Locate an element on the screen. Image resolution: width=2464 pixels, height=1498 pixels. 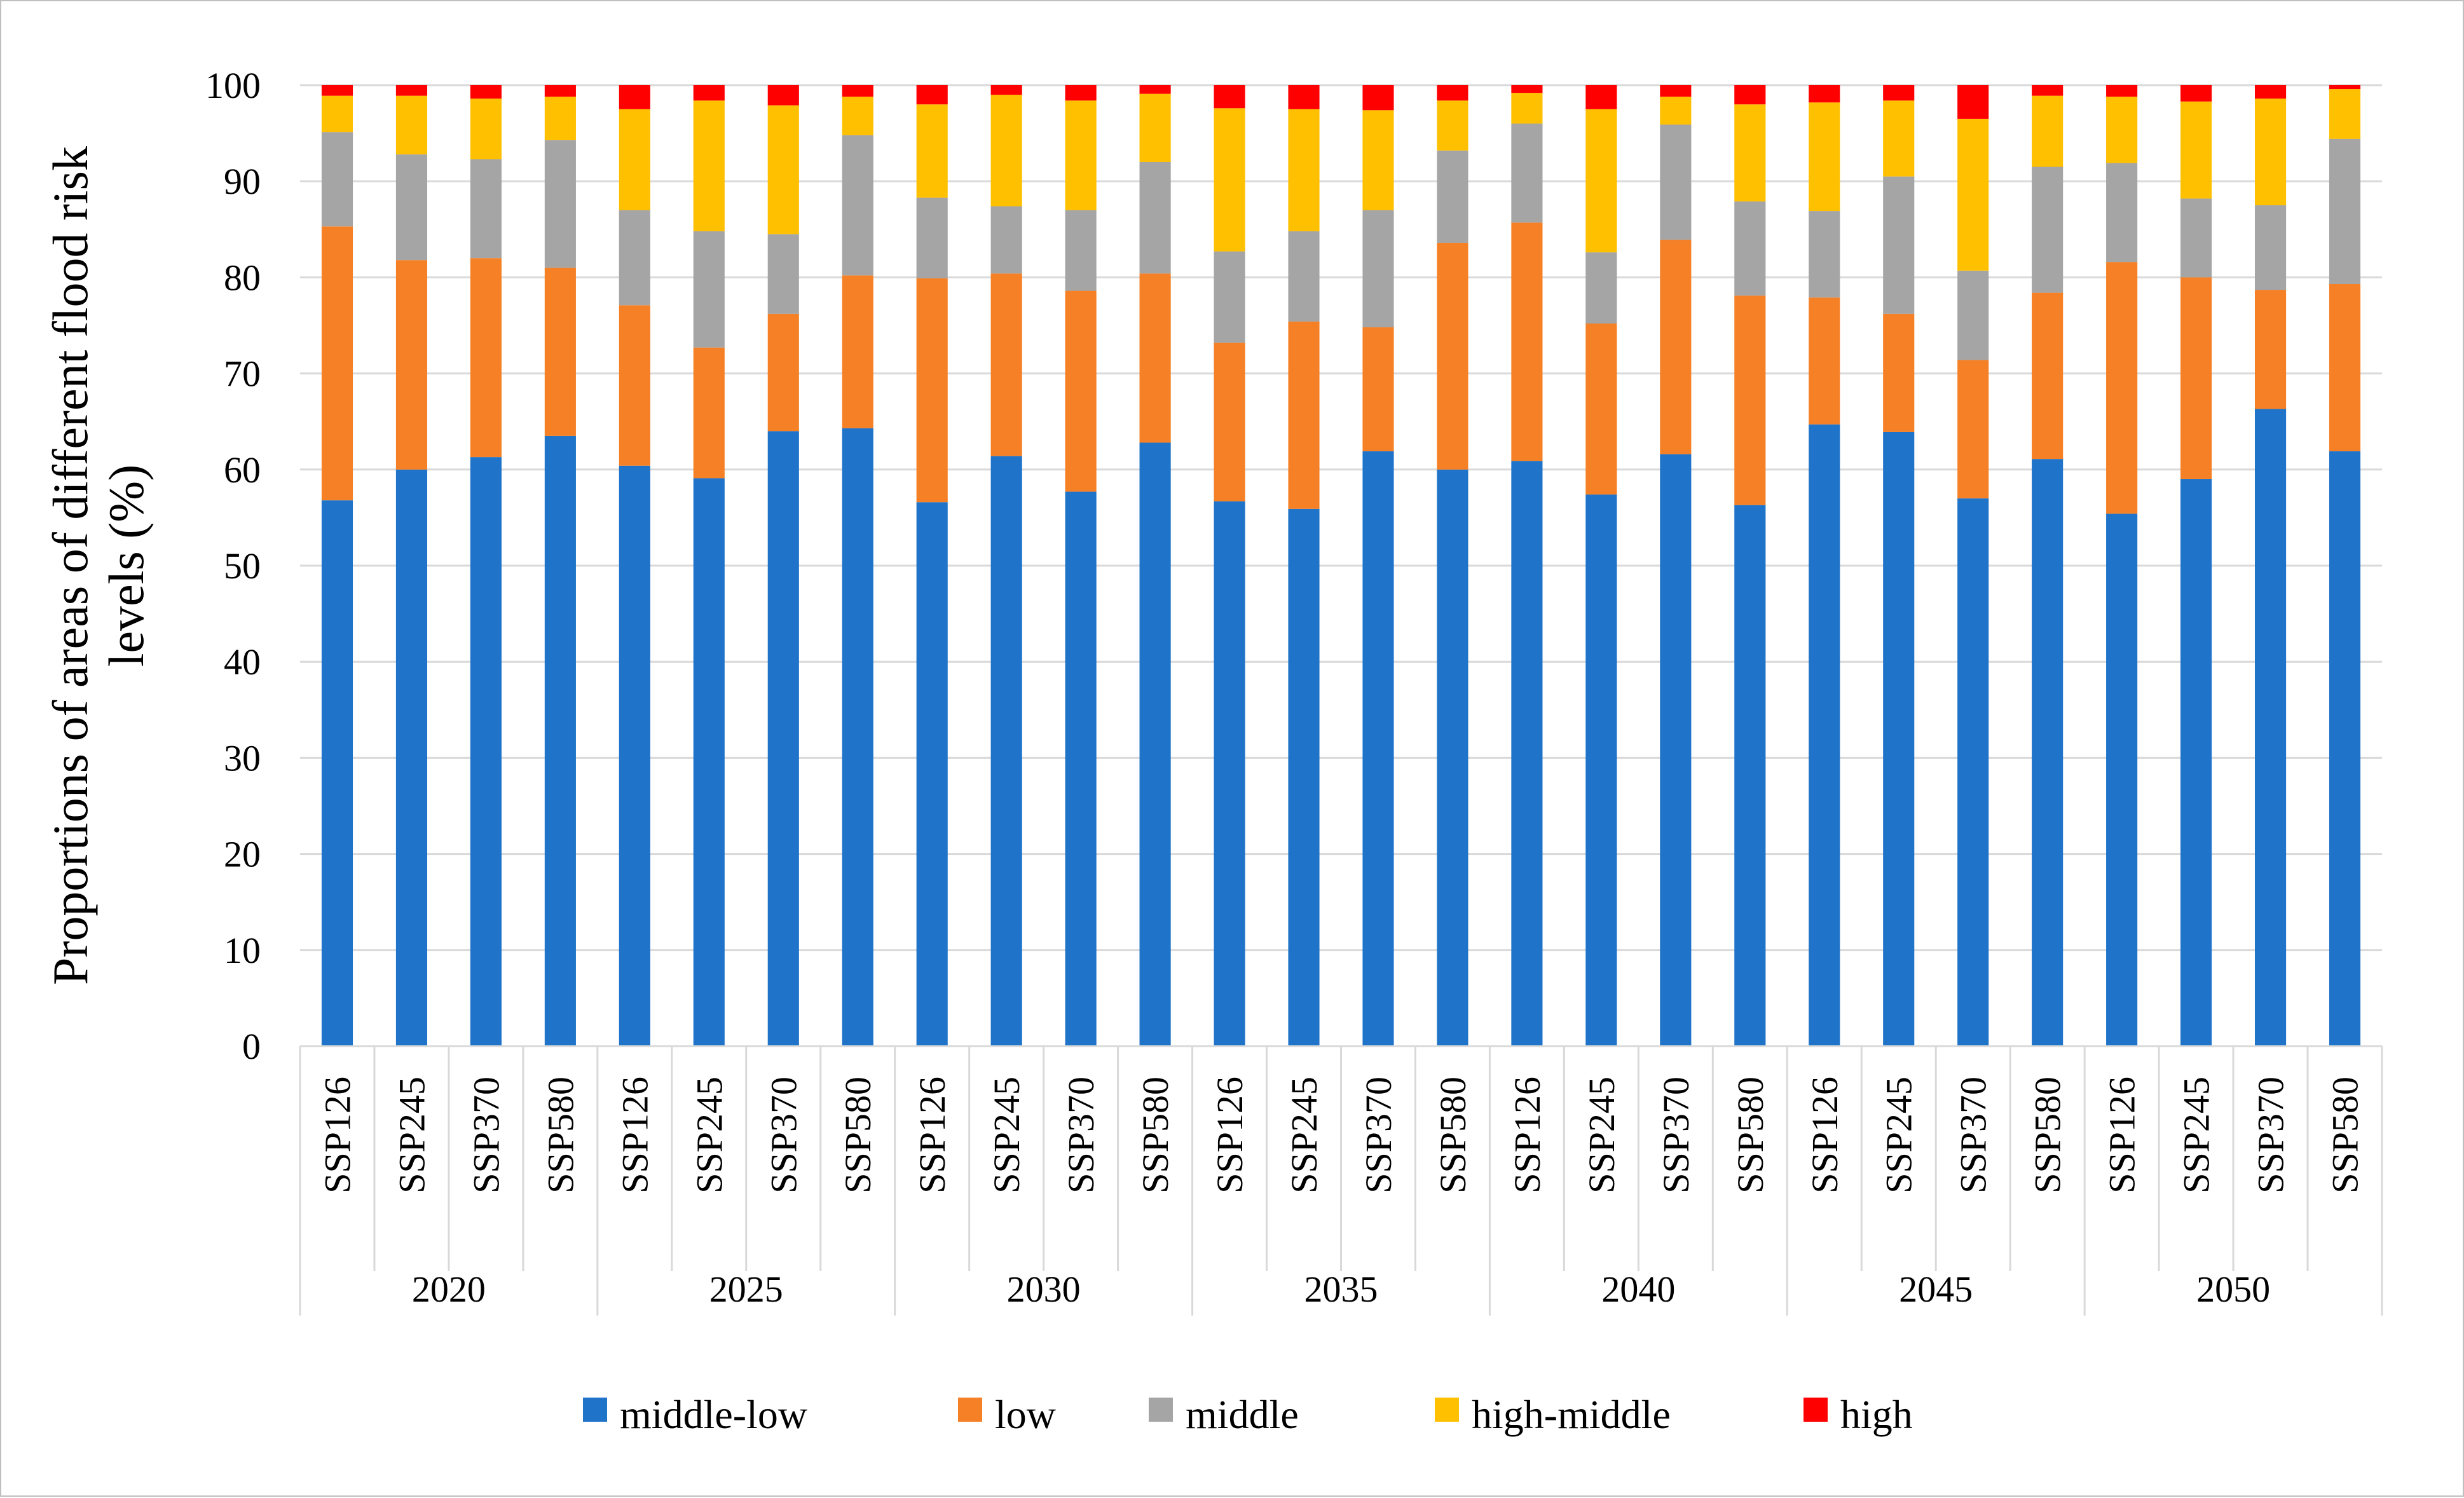
y-tick-label-20: 20 is located at coordinates (242, 855).